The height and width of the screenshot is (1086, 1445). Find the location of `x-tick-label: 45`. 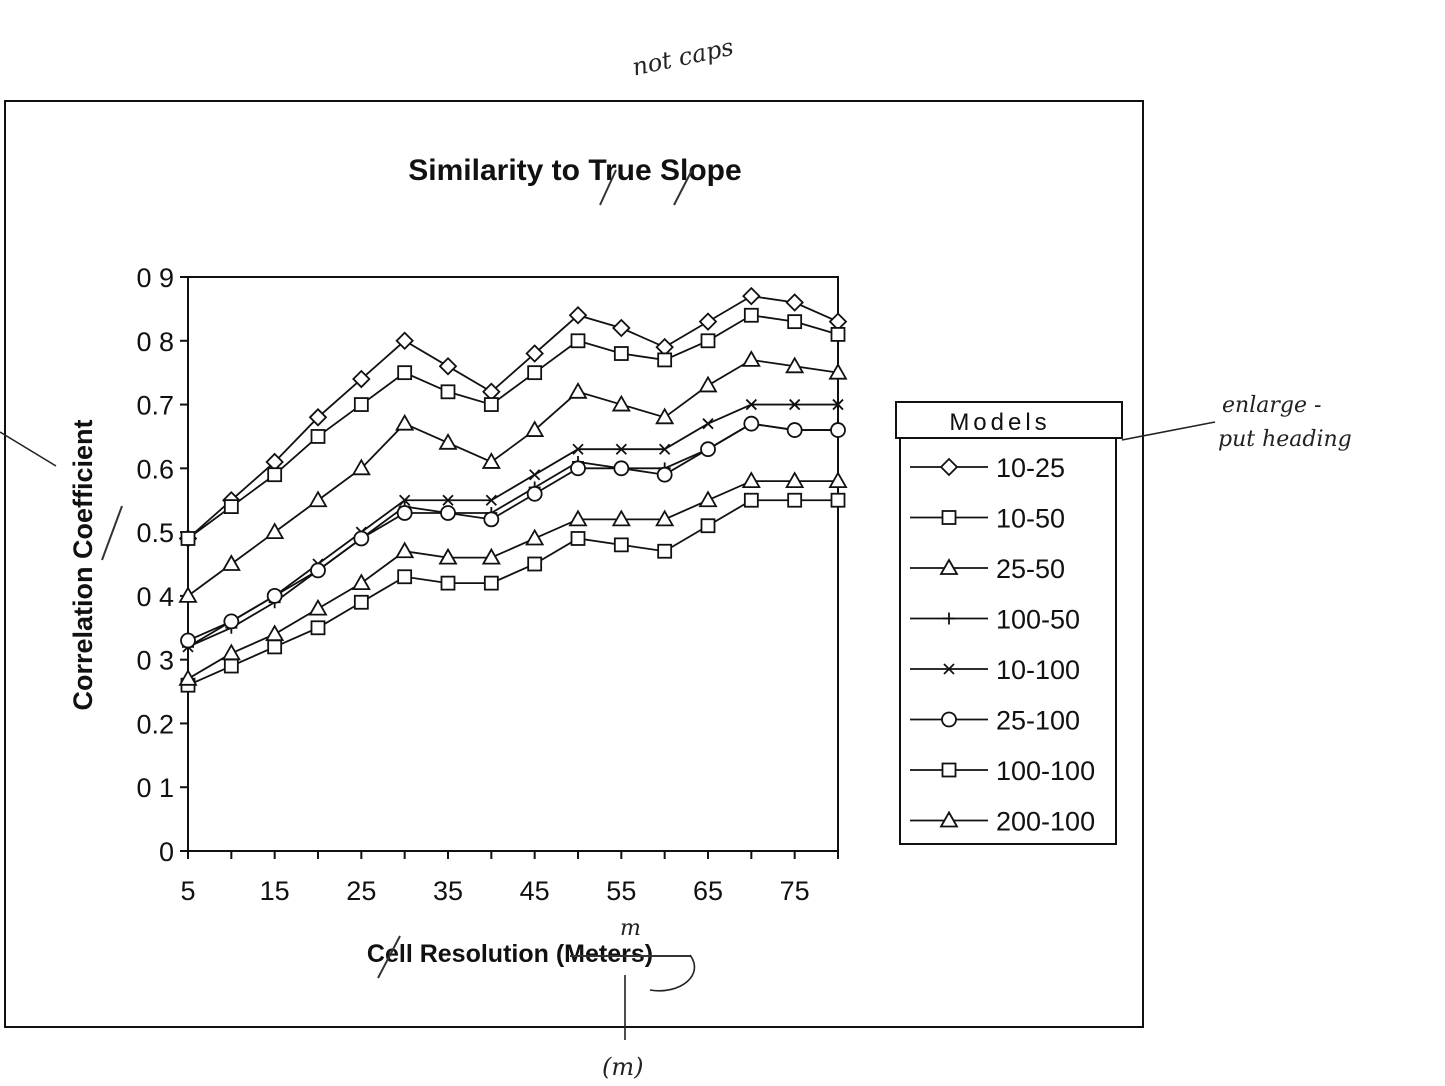

x-tick-label: 45 is located at coordinates (535, 891).